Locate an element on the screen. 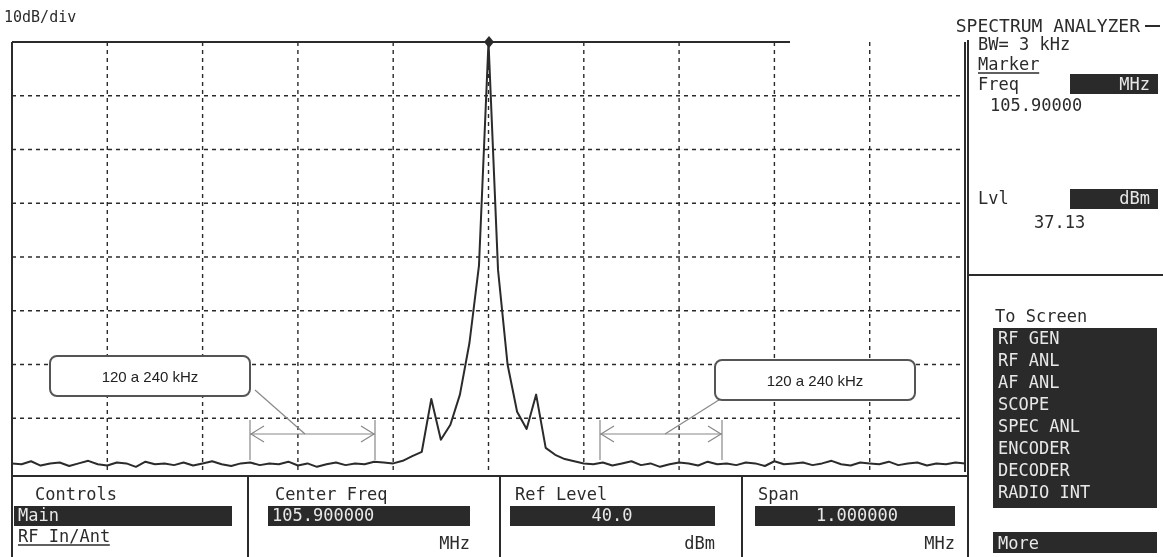 This screenshot has width=1163, height=557. y-axis-title: 10dB/div is located at coordinates (40, 17).